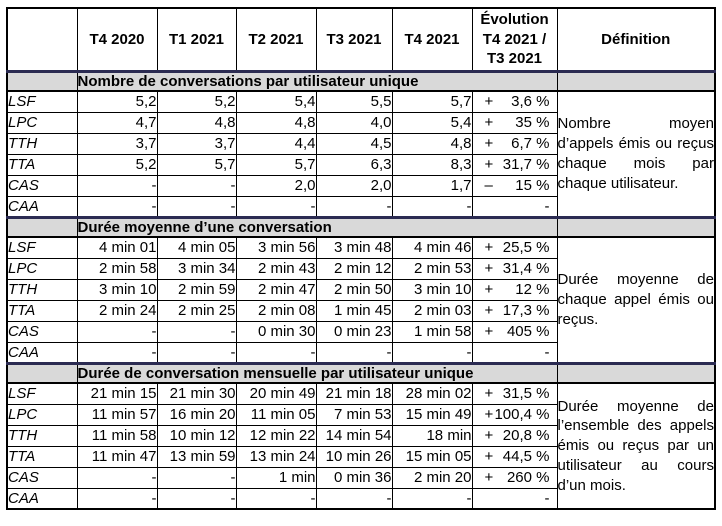 This screenshot has width=722, height=526. I want to click on value-cell-q0: 5,2, so click(117, 101).